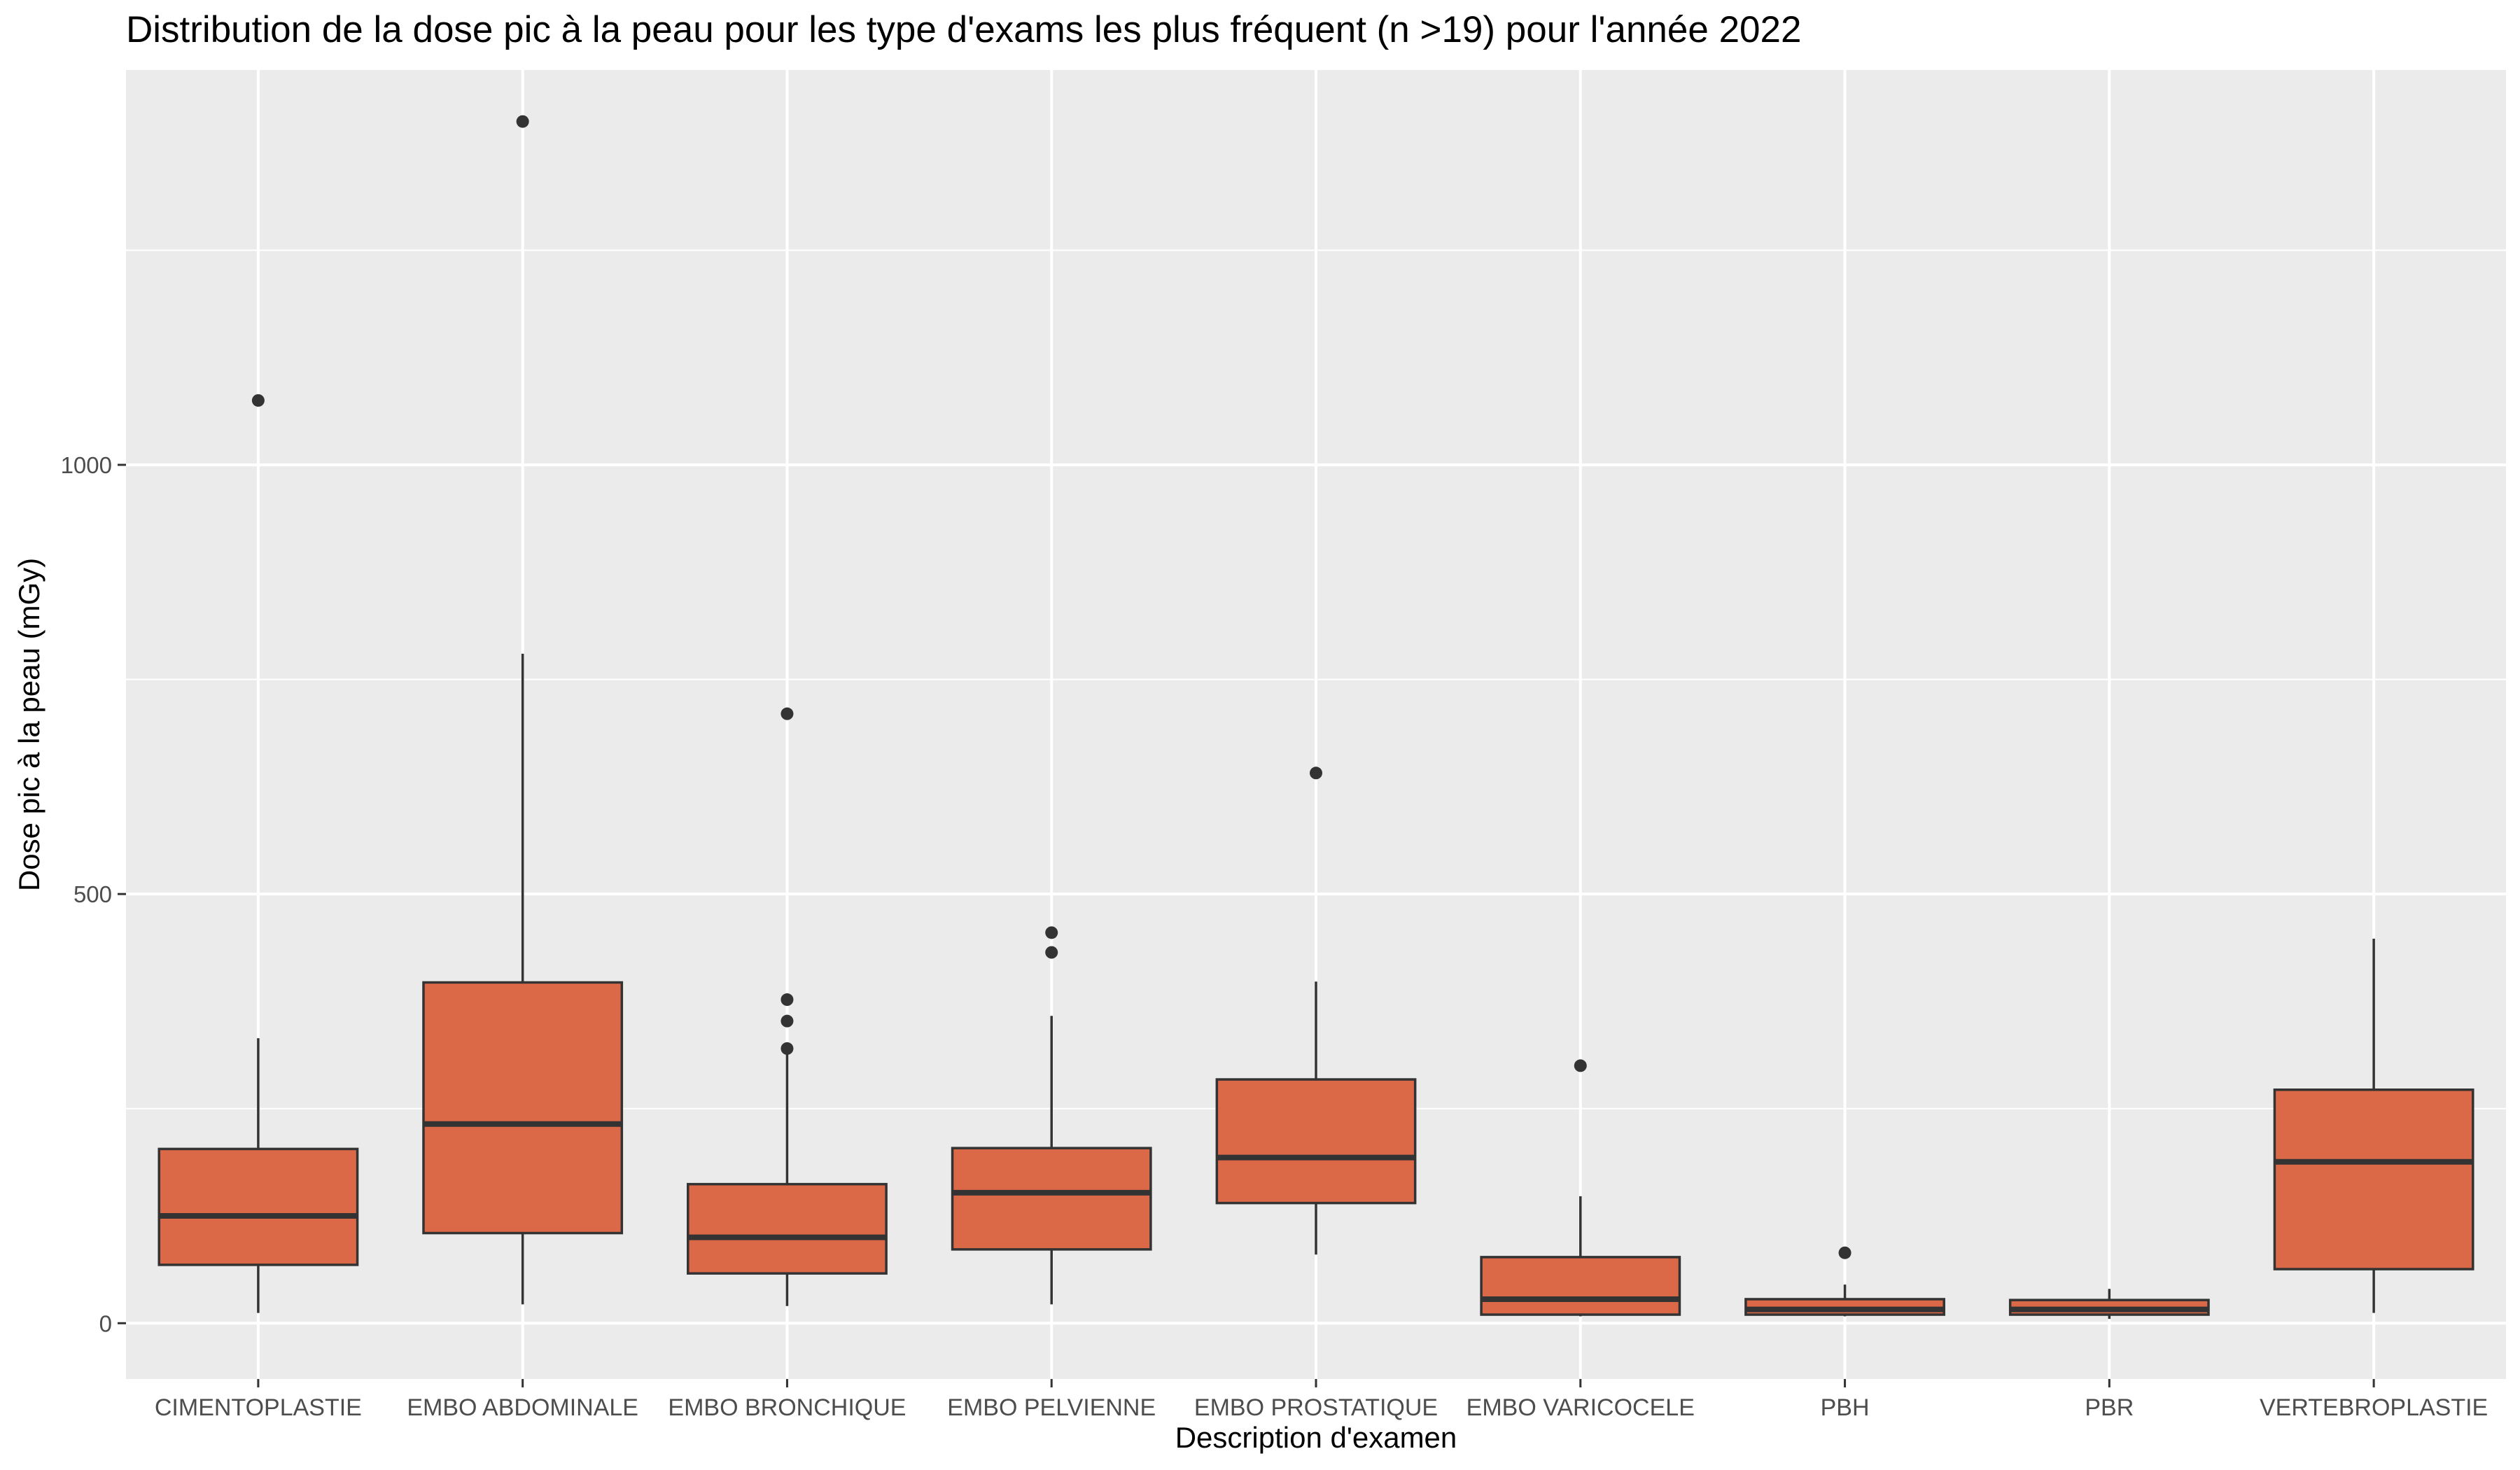  Describe the element at coordinates (1051, 1407) in the screenshot. I see `x-tick-label: EMBO PELVIENNE` at that location.